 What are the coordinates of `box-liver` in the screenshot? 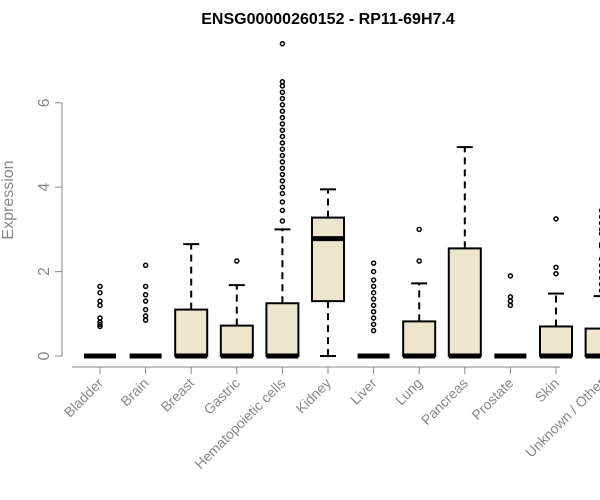 It's located at (373, 309).